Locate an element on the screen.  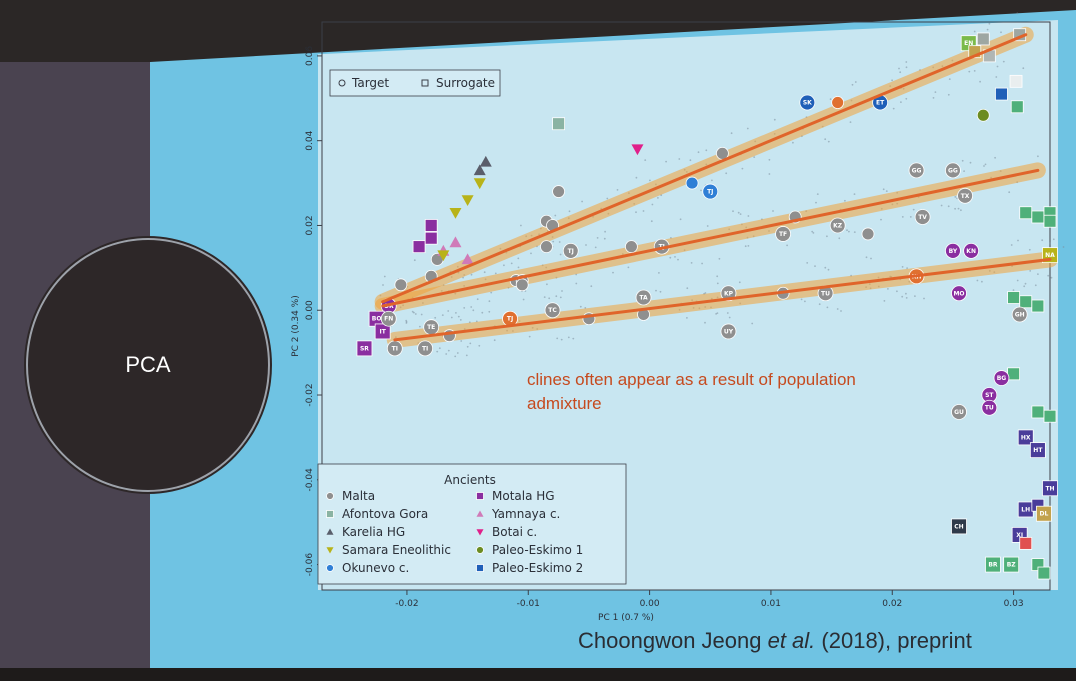
y-tick-label: 0.06 is located at coordinates (310, 56).